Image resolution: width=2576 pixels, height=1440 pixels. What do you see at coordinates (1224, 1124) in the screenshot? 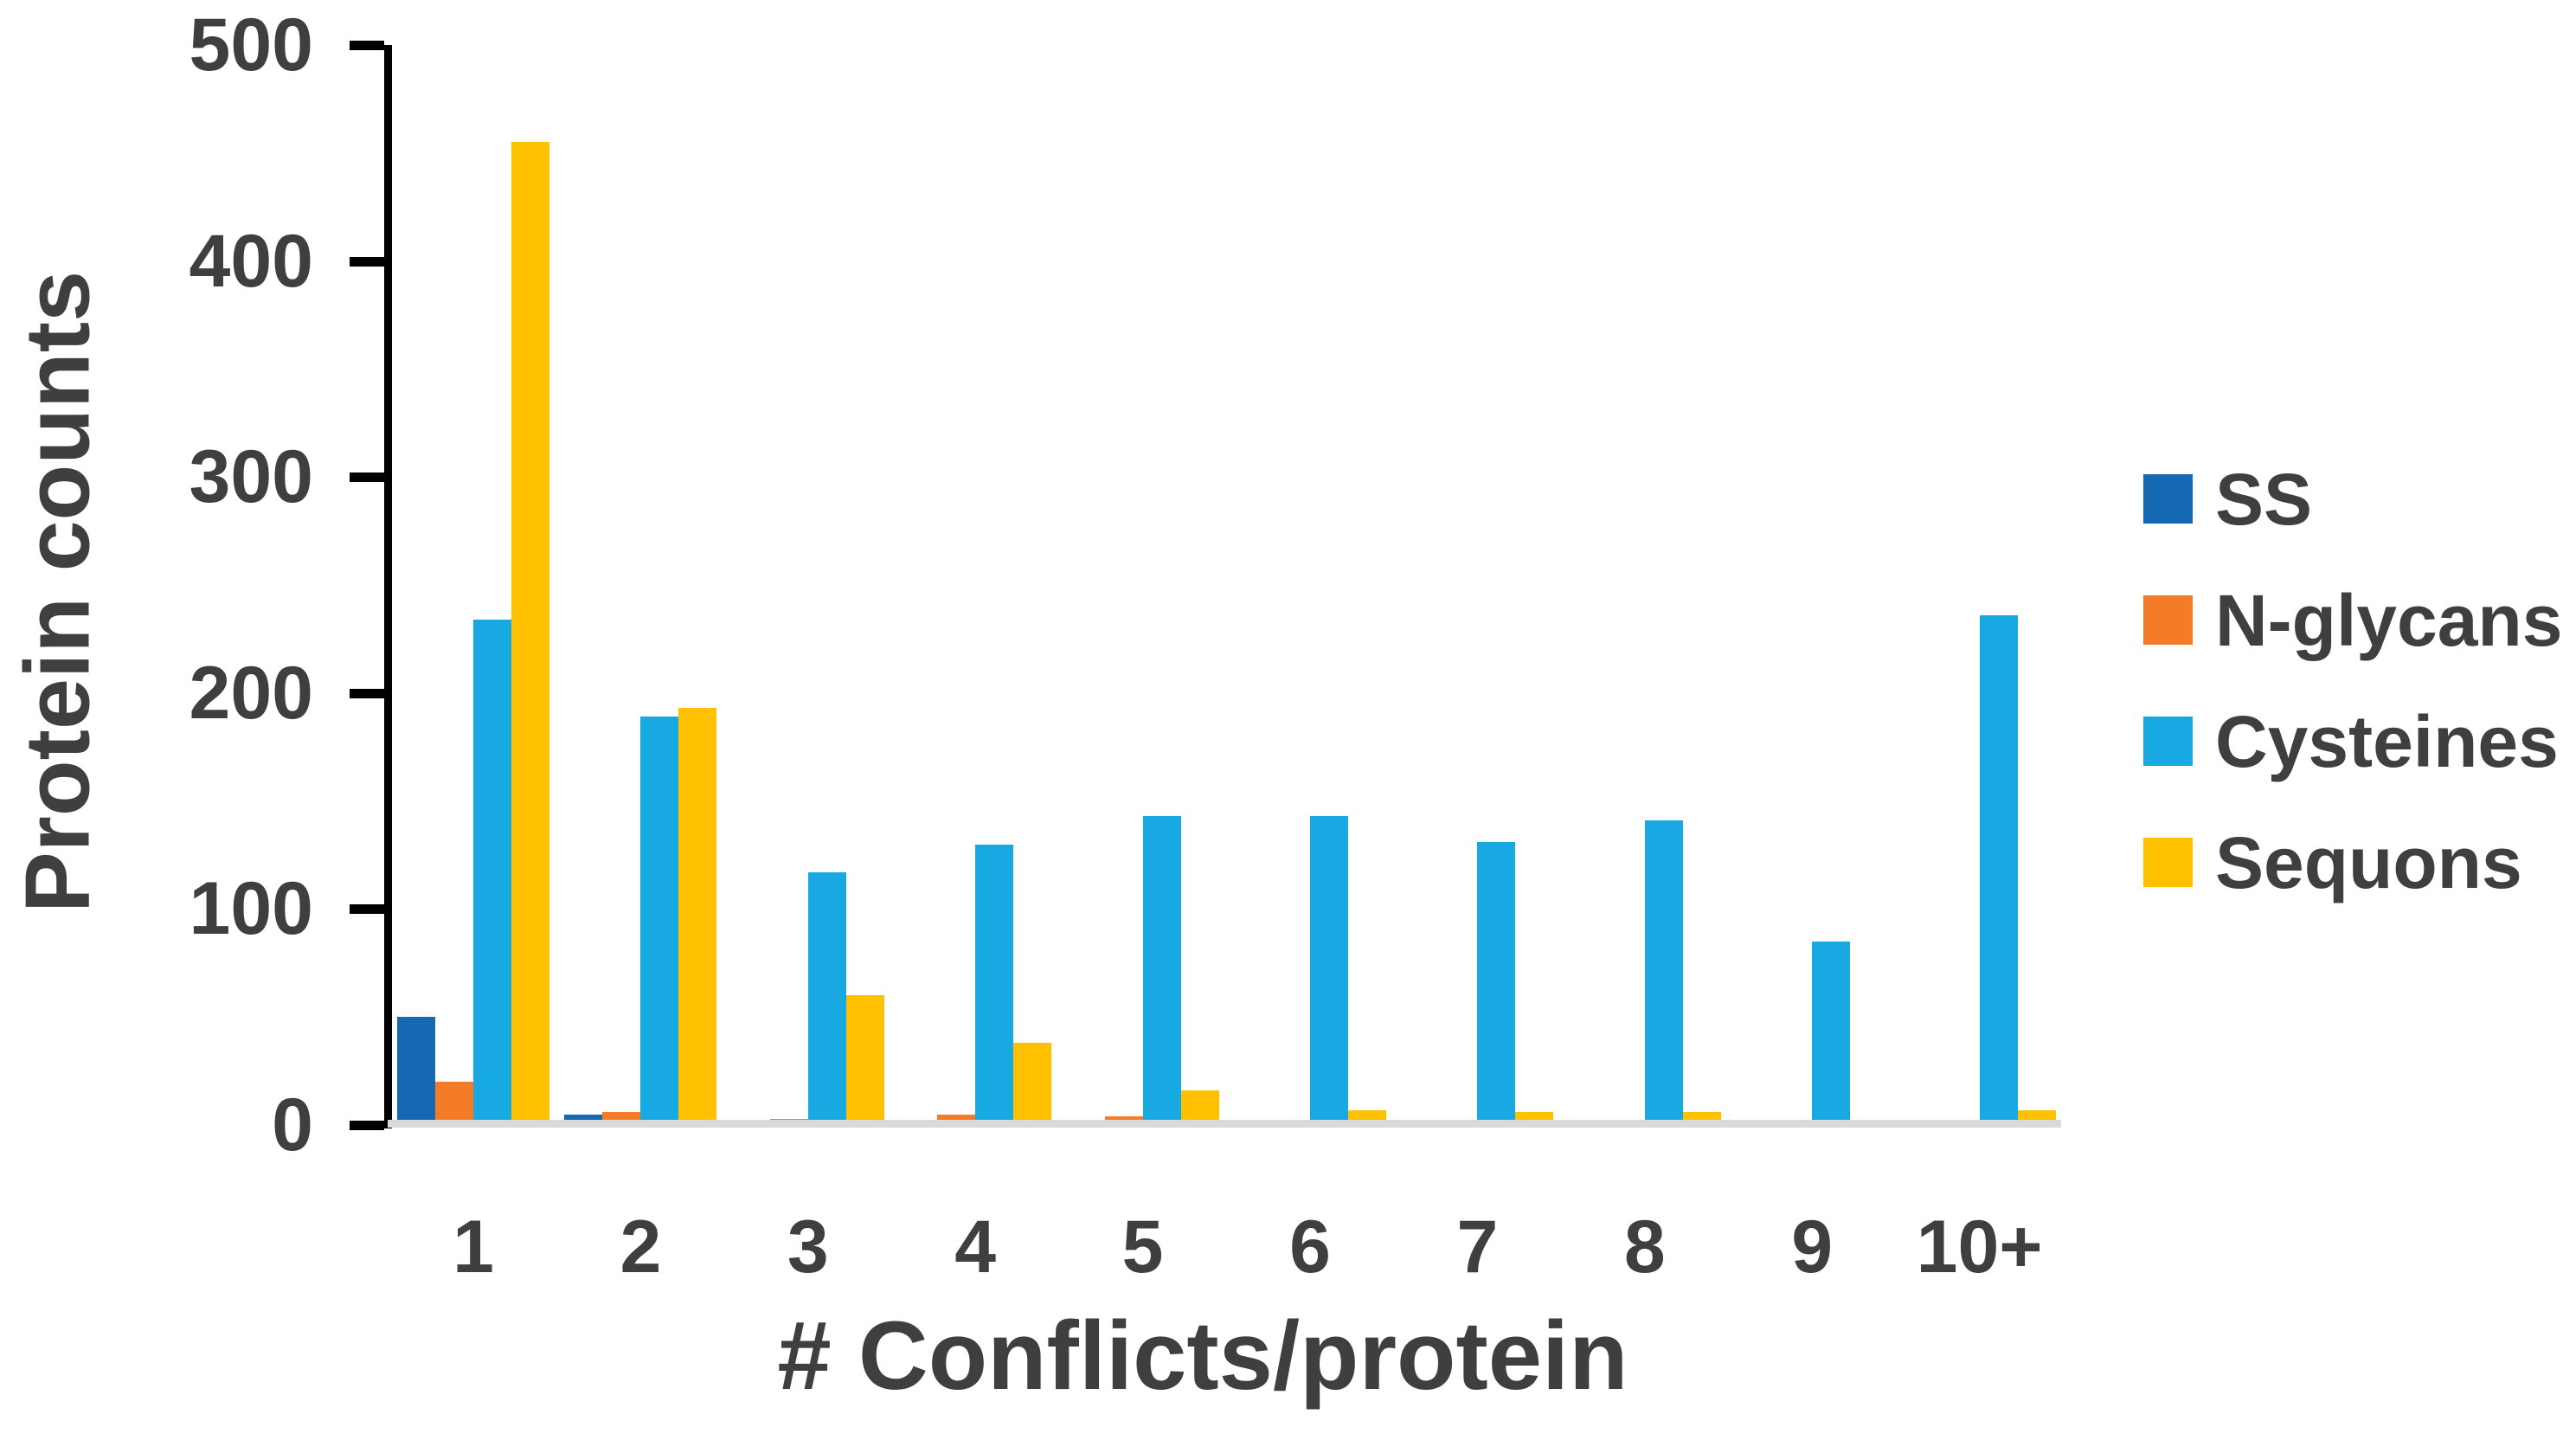
I see `x-axis-baseline` at bounding box center [1224, 1124].